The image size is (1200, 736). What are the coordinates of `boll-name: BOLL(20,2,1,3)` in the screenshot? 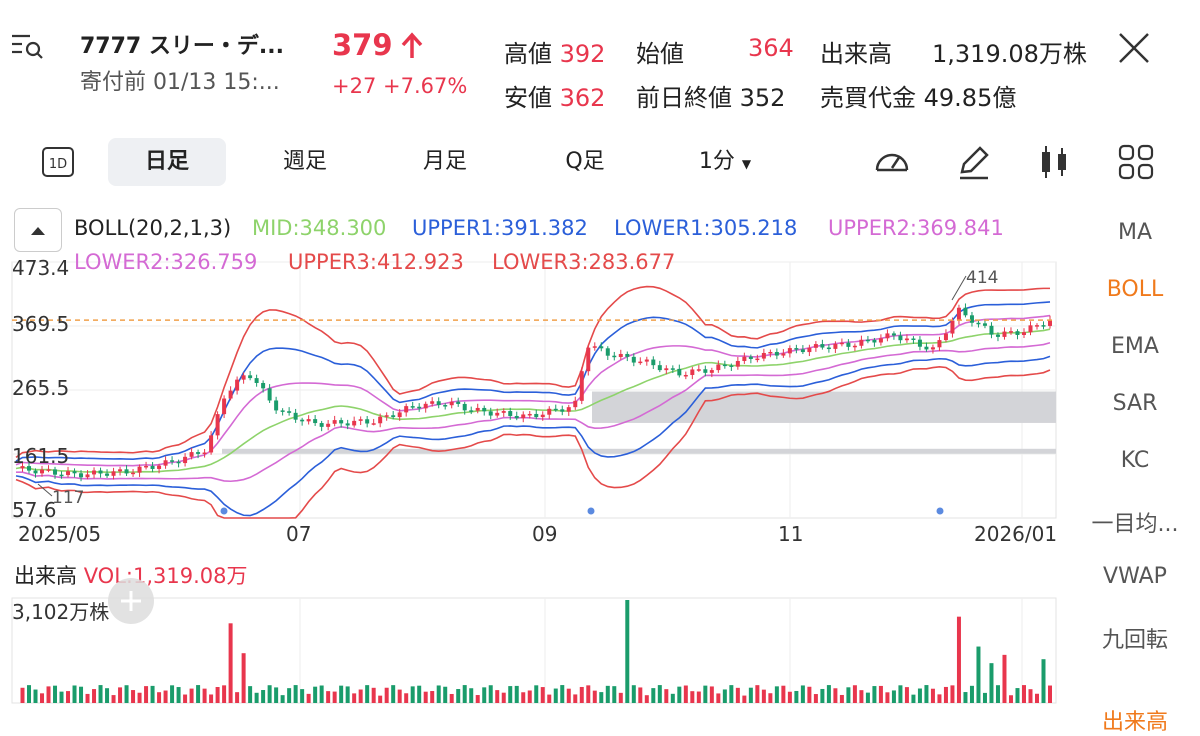 It's located at (153, 228).